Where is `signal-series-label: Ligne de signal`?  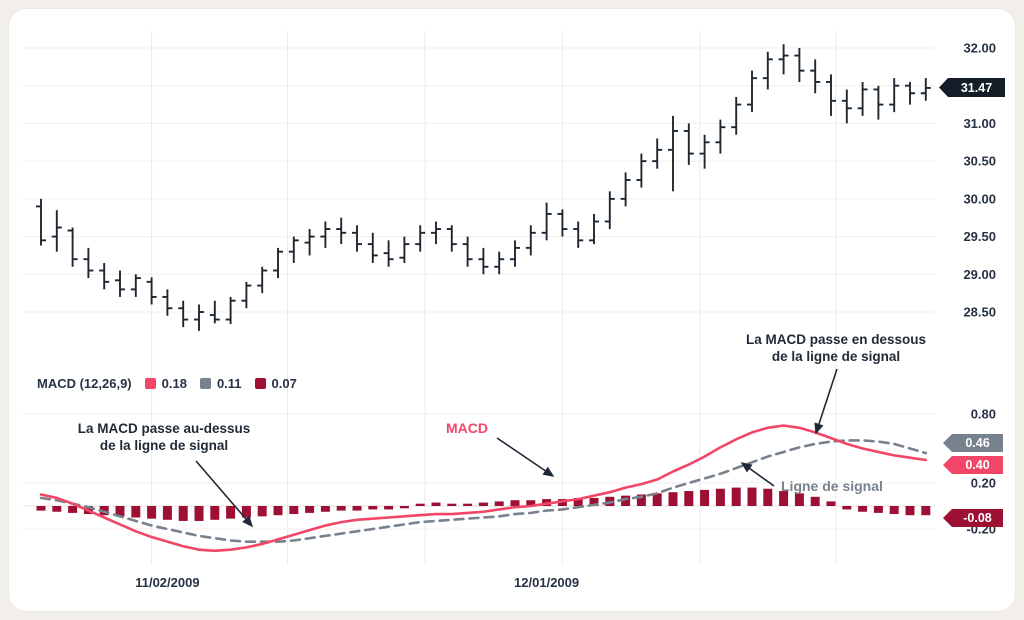 signal-series-label: Ligne de signal is located at coordinates (832, 486).